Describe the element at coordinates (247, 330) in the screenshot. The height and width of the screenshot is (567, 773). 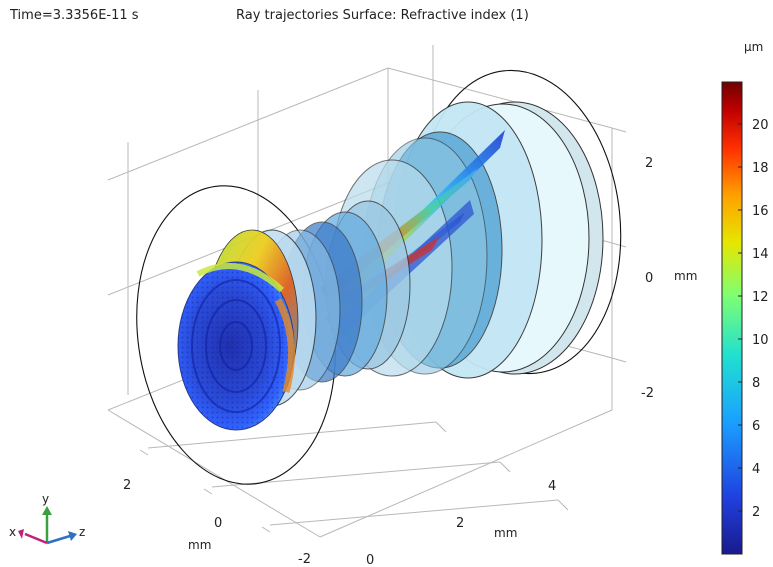
I see `front-lens` at that location.